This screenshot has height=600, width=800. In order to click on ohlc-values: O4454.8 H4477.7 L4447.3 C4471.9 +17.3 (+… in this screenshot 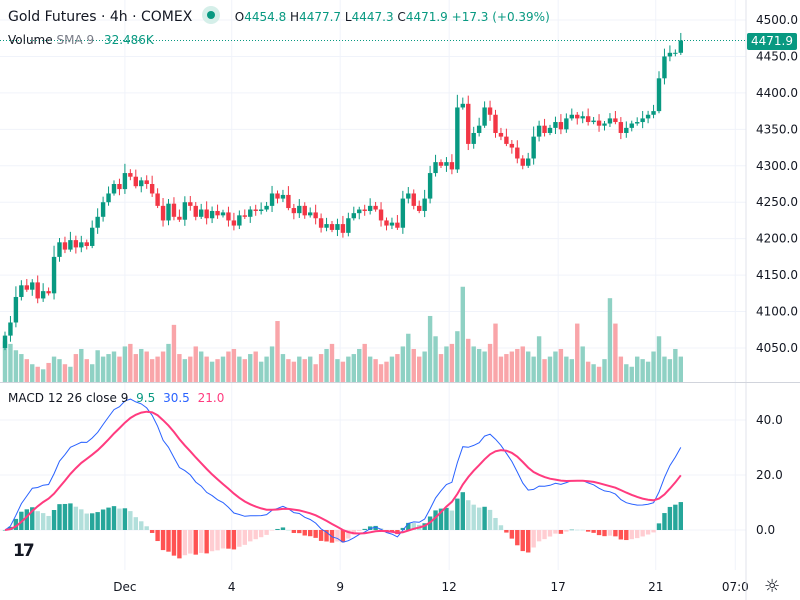, I will do `click(392, 17)`.